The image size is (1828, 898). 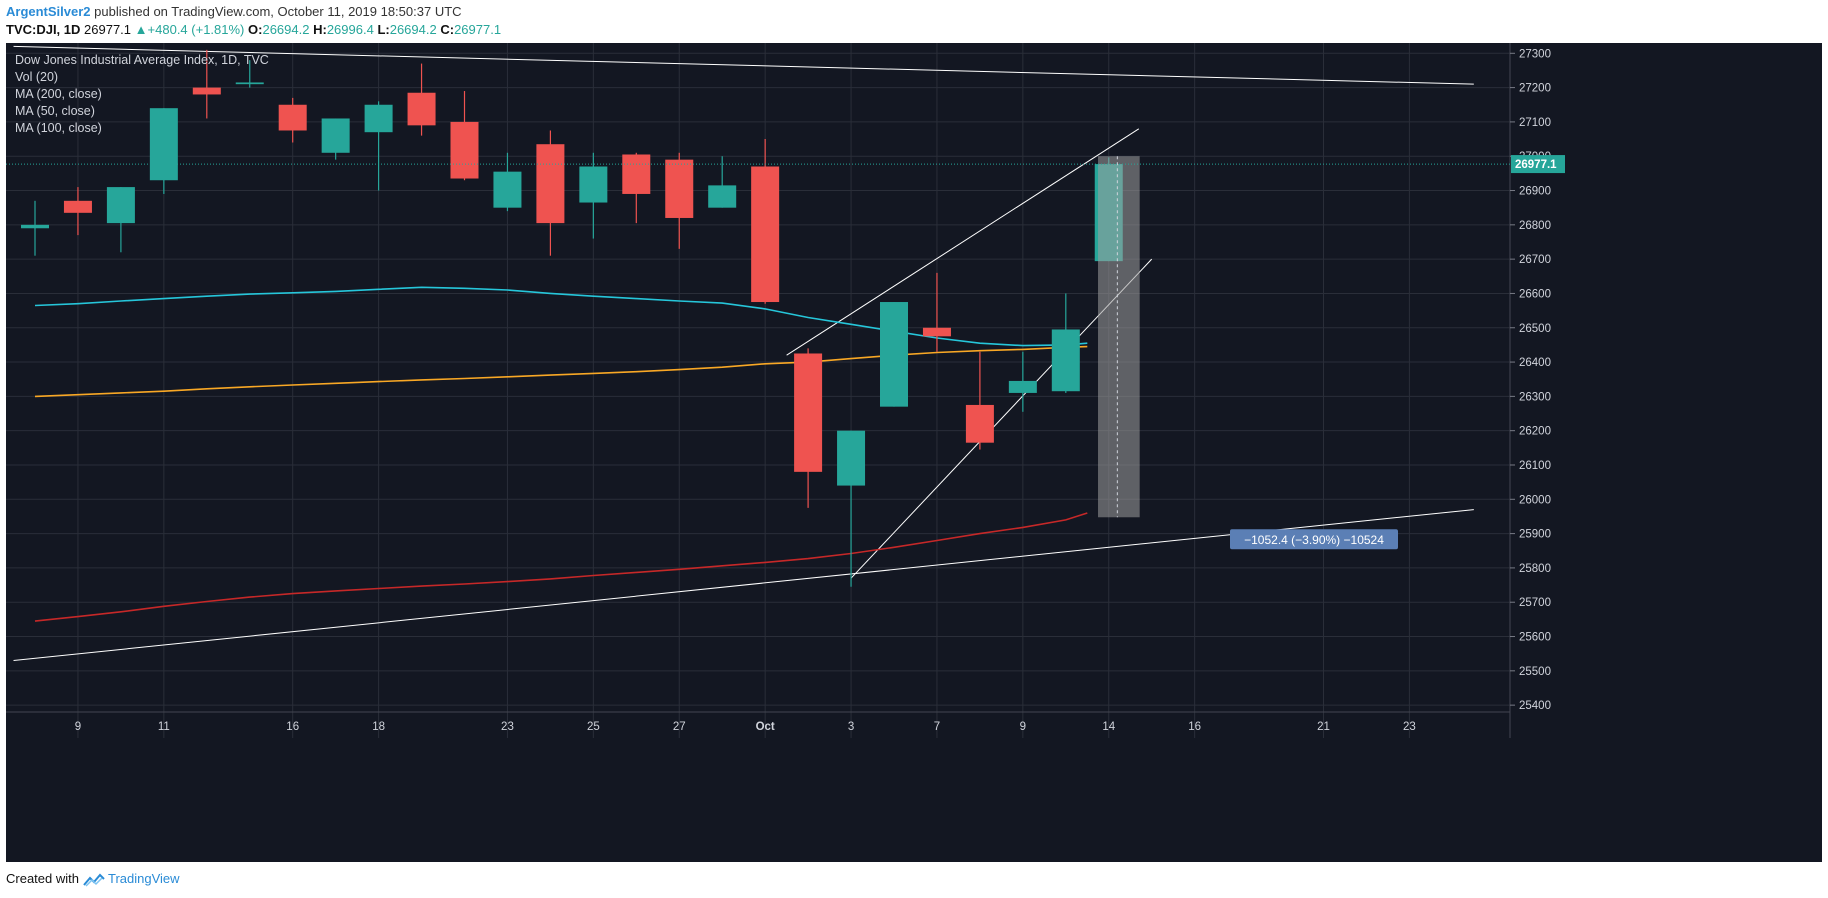 I want to click on measure-label-box, so click(x=1314, y=539).